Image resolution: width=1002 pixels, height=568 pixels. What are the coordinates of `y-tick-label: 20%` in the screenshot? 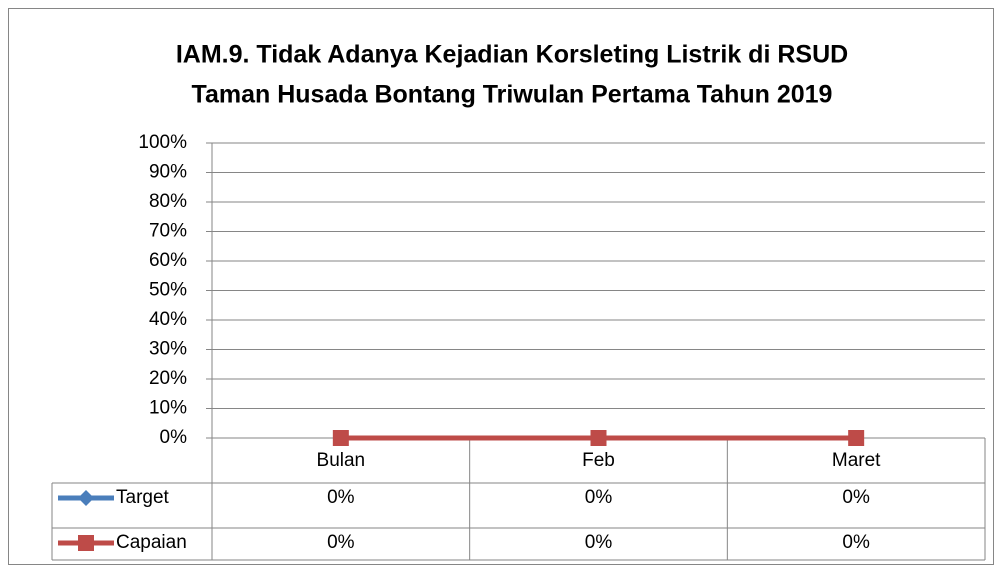 It's located at (168, 378).